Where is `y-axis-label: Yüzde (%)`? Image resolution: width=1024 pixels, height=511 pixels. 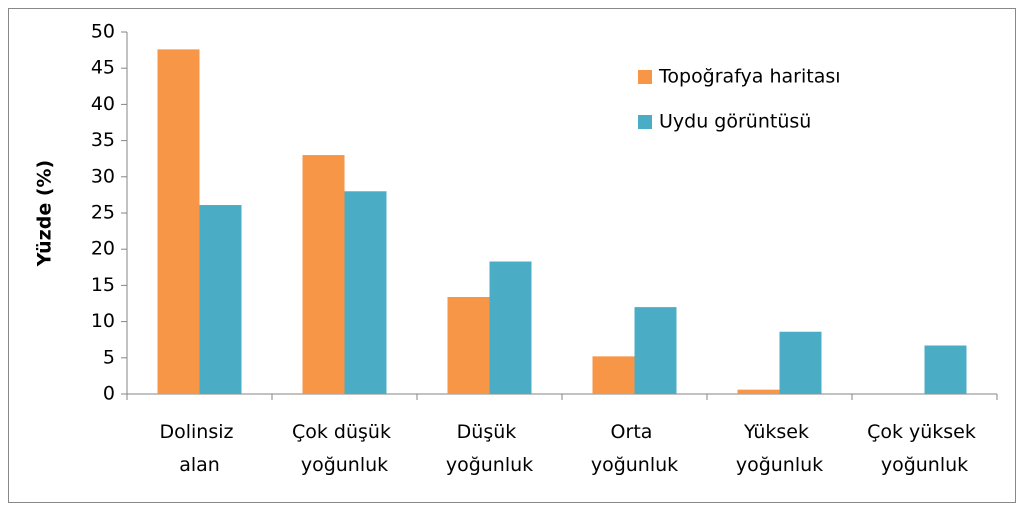 y-axis-label: Yüzde (%) is located at coordinates (45, 213).